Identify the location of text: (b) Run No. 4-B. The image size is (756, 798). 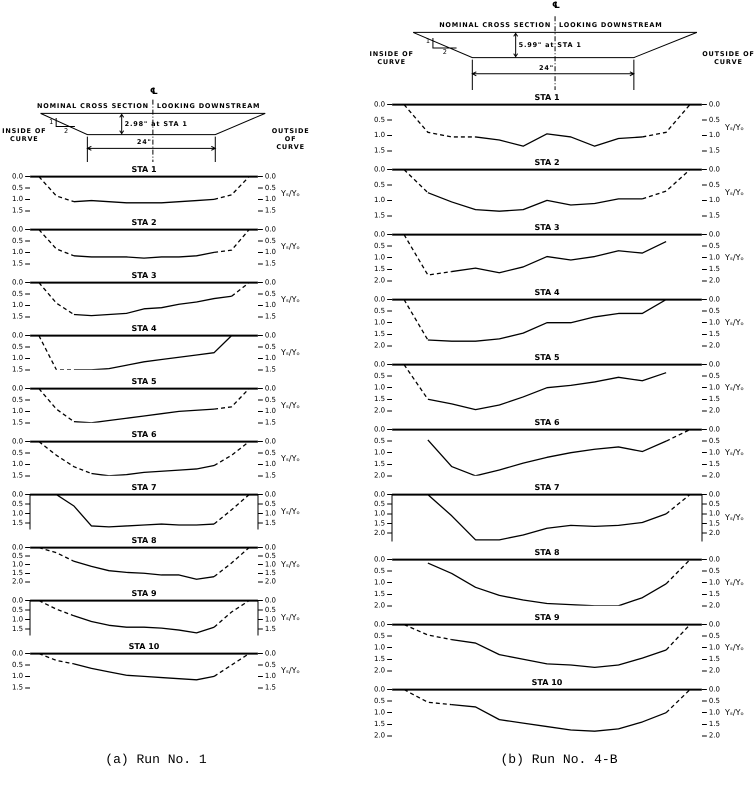
(559, 759).